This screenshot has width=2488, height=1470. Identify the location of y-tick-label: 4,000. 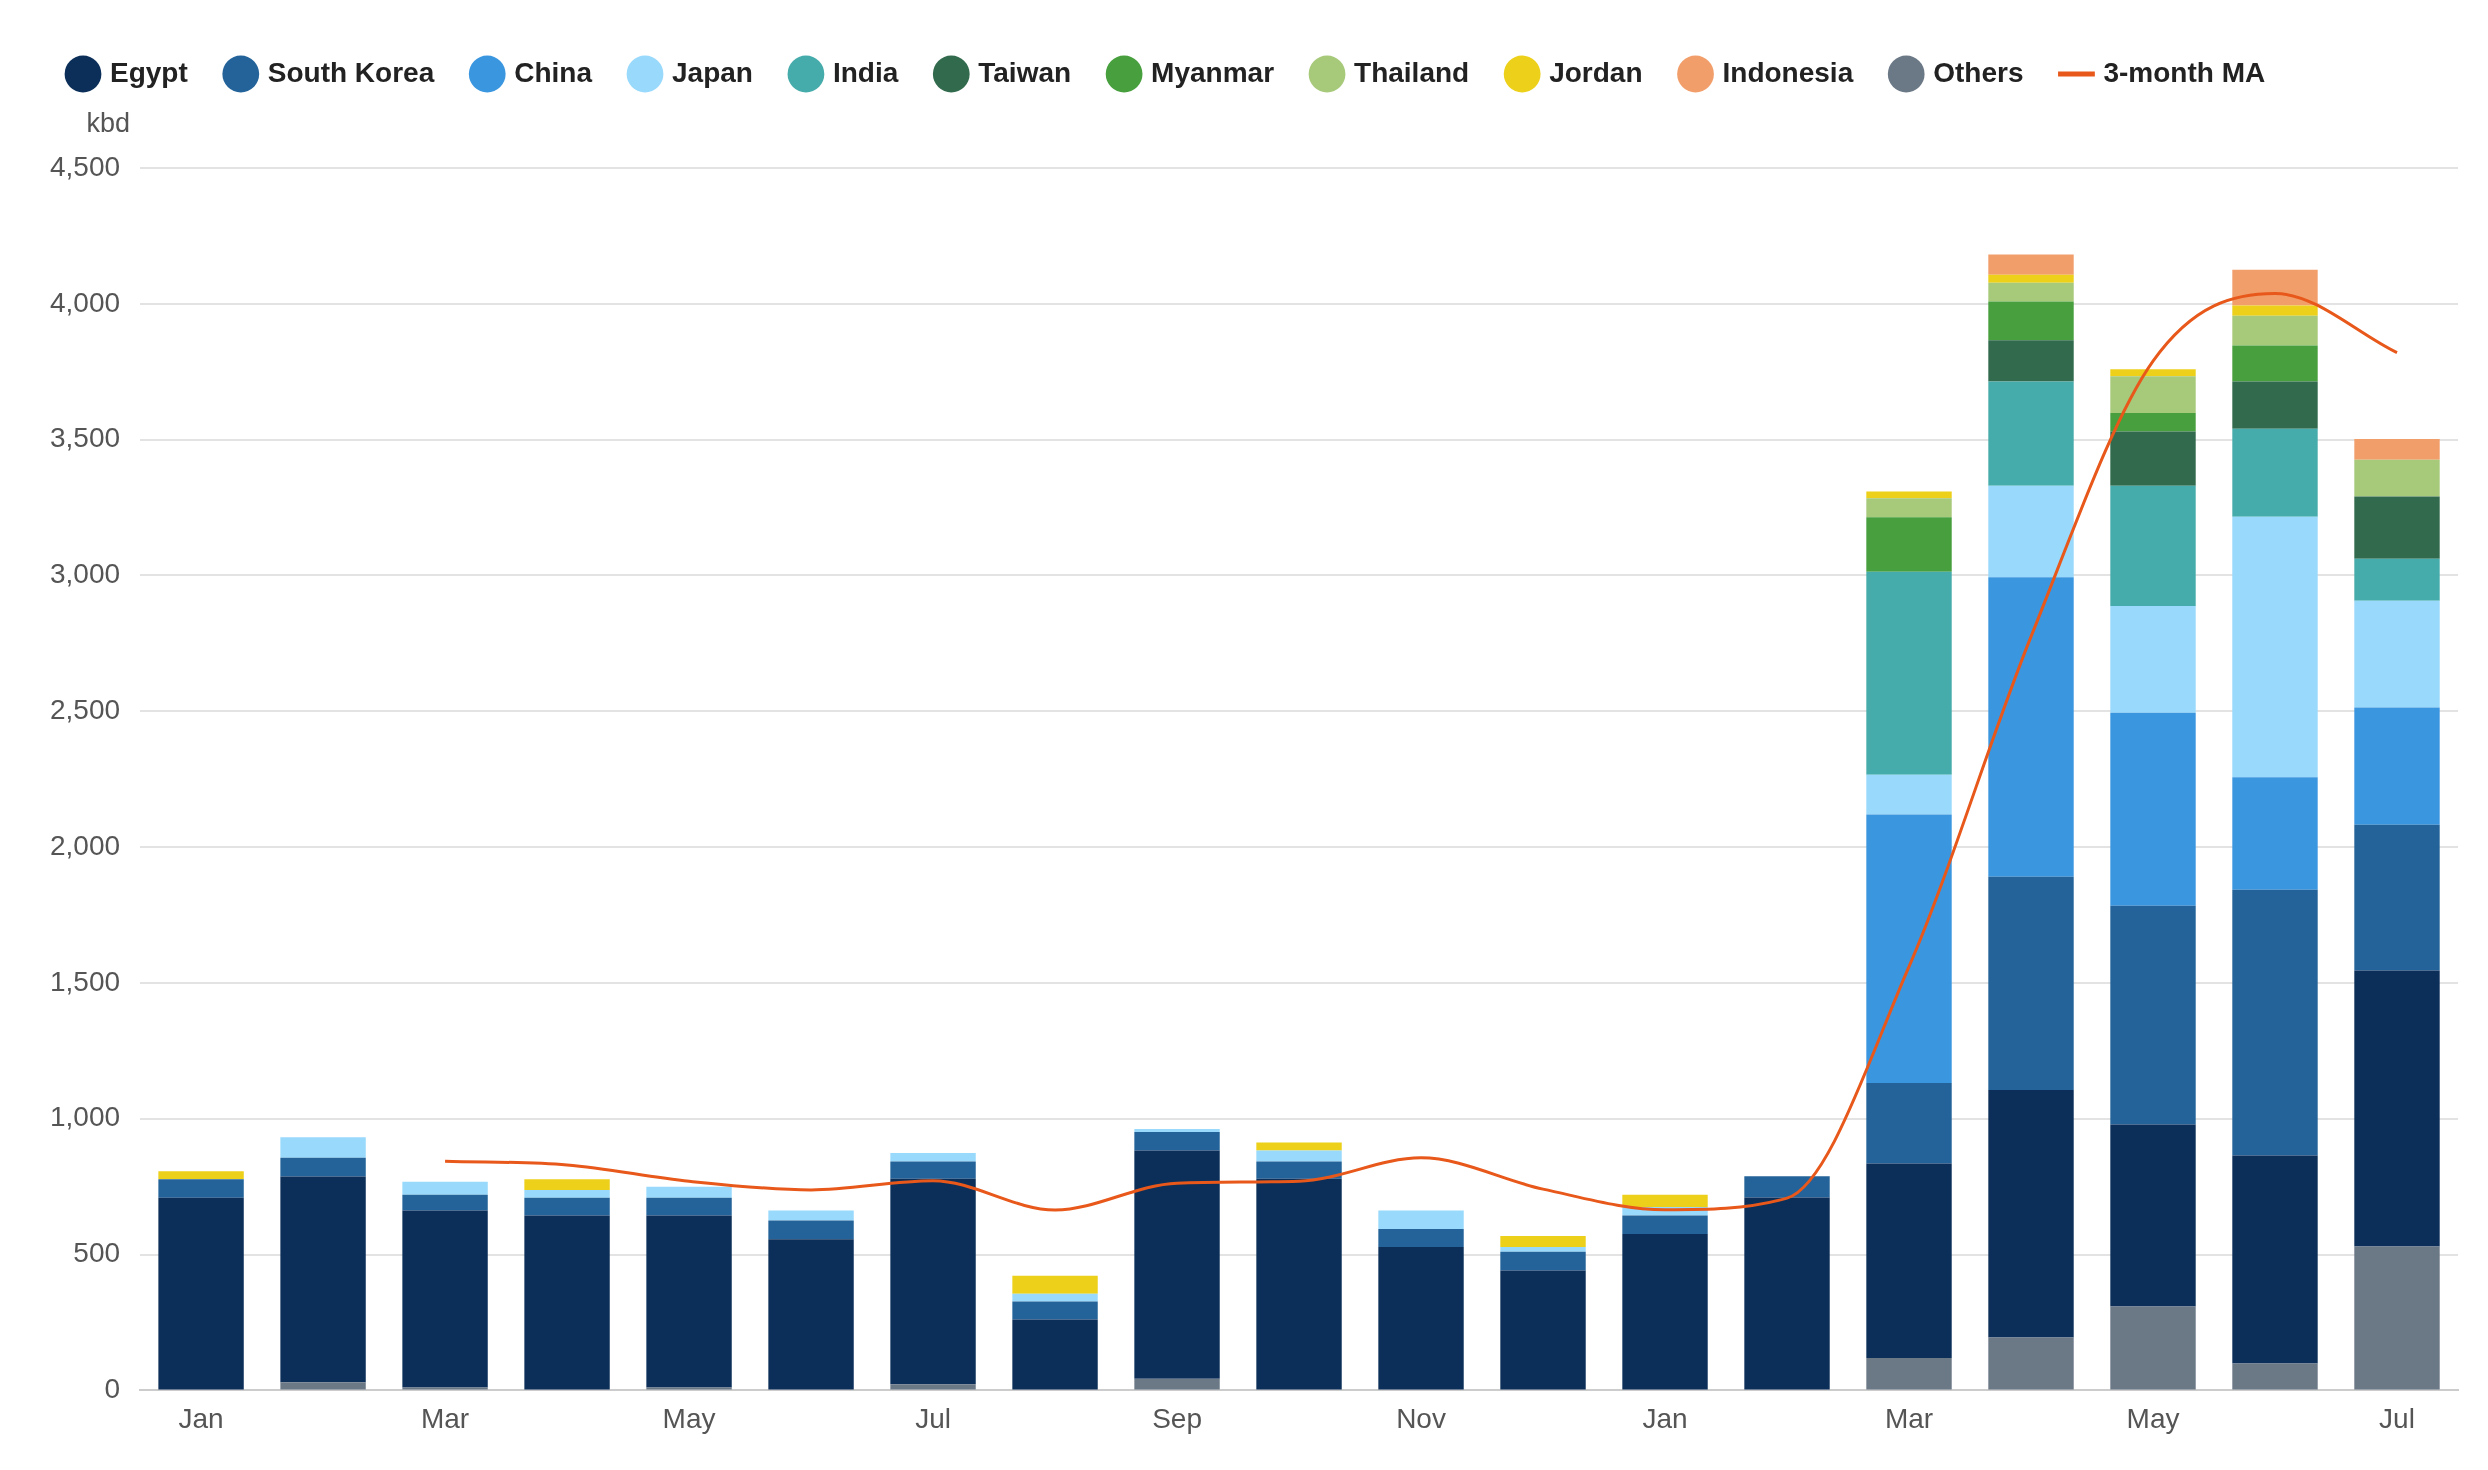
(85, 302).